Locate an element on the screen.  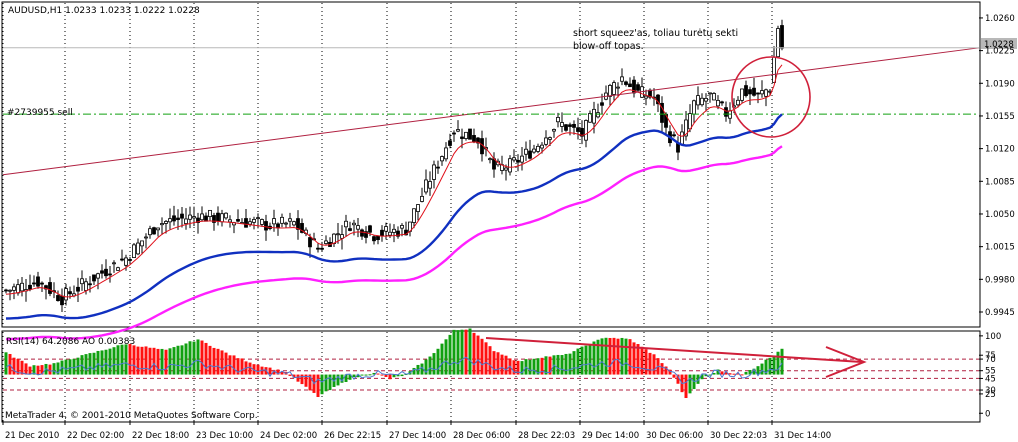
time-tick-label: 30 Dec 06:00 is located at coordinates (674, 436).